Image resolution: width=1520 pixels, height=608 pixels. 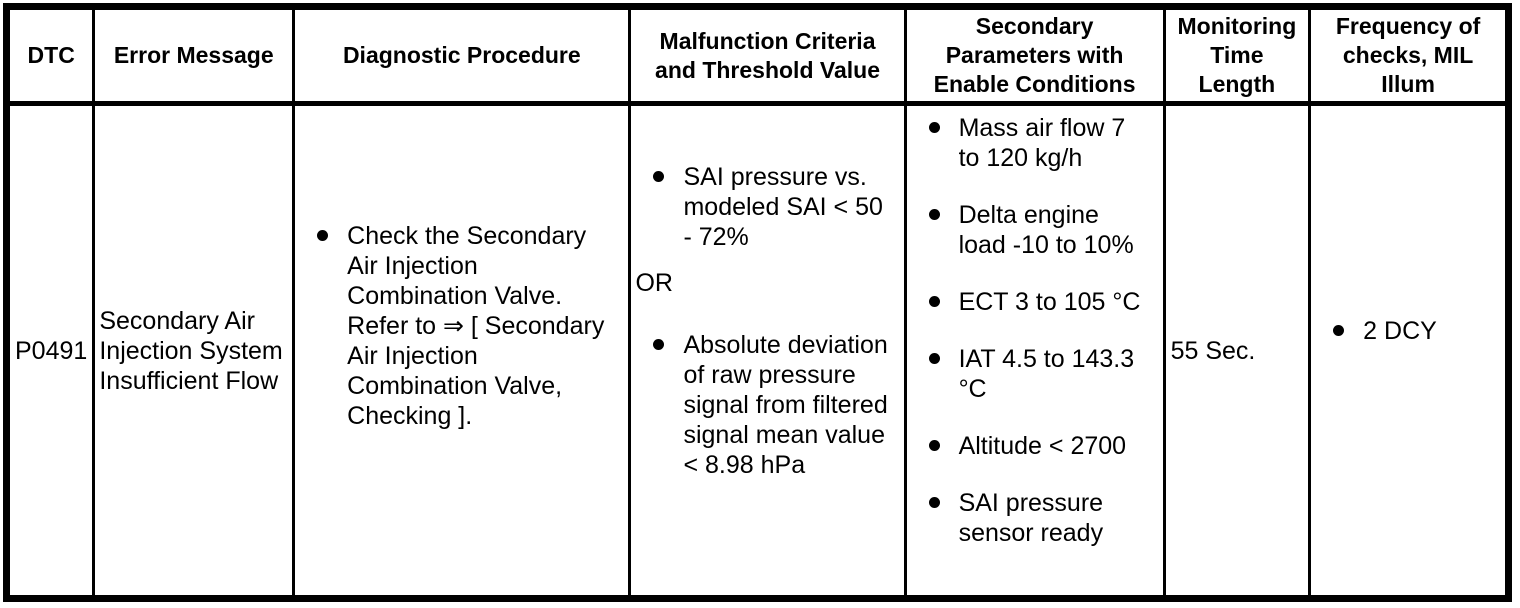 What do you see at coordinates (1237, 55) in the screenshot?
I see `header-monitoring-time-length: Monitoring Time Length` at bounding box center [1237, 55].